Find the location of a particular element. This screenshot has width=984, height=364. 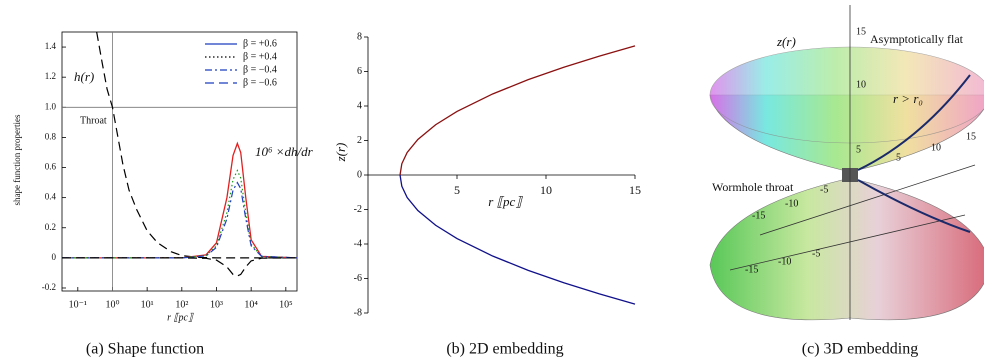

y-tick-label: 0.6 is located at coordinates (51, 167).